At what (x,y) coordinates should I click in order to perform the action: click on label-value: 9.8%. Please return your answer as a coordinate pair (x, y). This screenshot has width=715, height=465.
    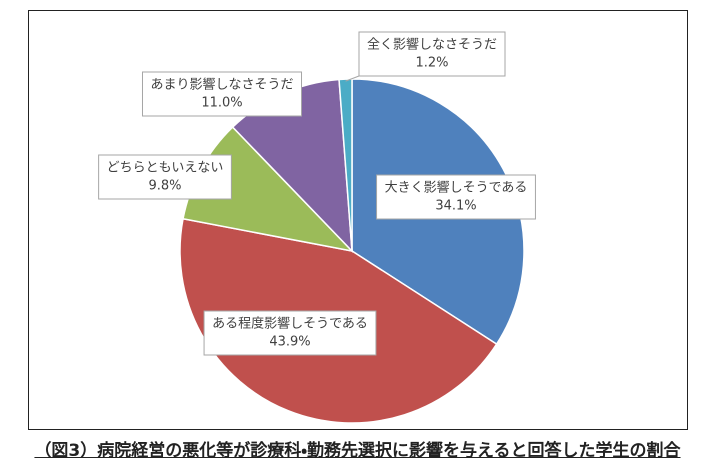
    Looking at the image, I should click on (164, 186).